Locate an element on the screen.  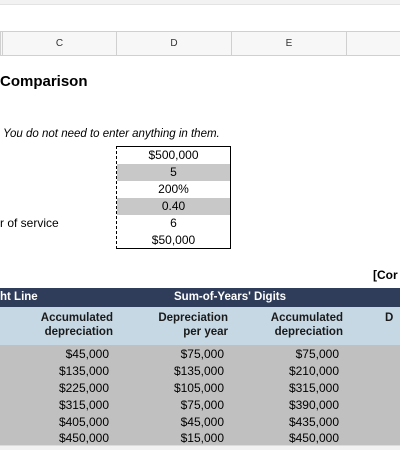
table-row: $225,000 $105,000 $315,000 is located at coordinates (200, 388).